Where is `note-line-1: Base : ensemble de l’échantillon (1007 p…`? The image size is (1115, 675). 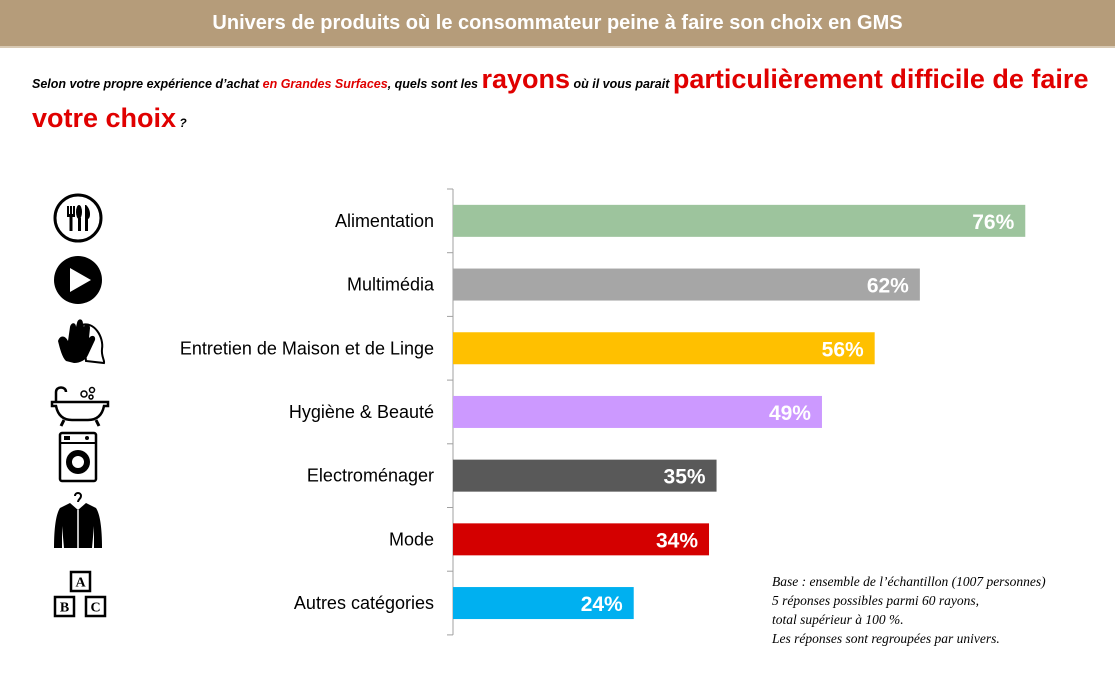 note-line-1: Base : ensemble de l’échantillon (1007 p… is located at coordinates (909, 581).